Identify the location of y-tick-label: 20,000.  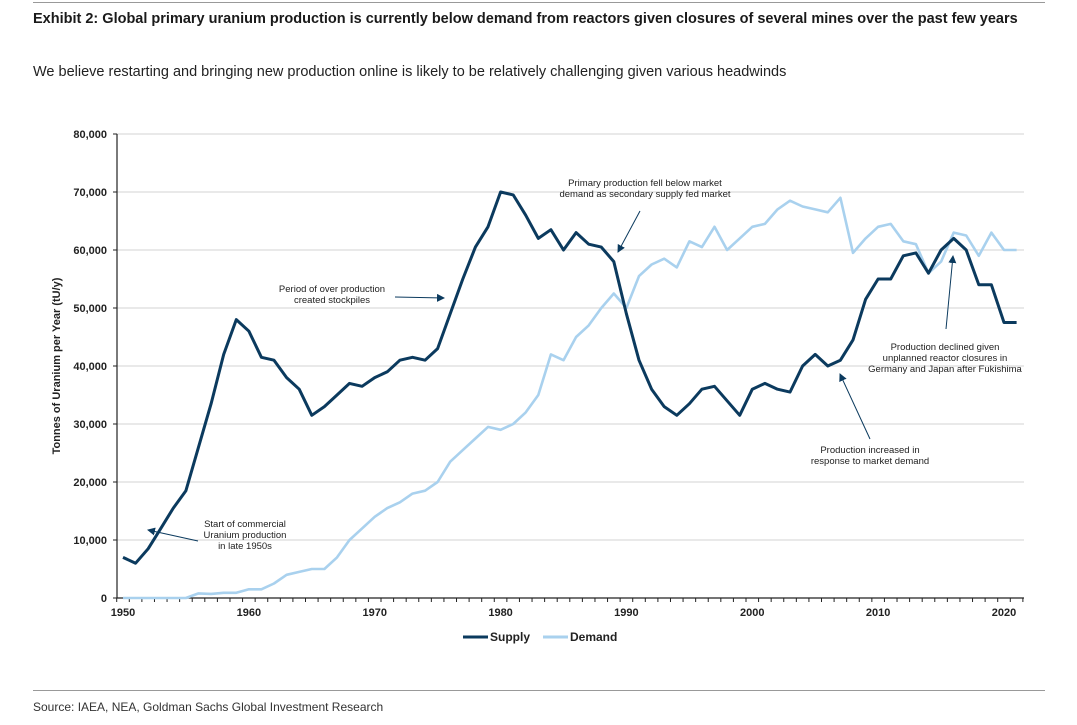
(90, 483).